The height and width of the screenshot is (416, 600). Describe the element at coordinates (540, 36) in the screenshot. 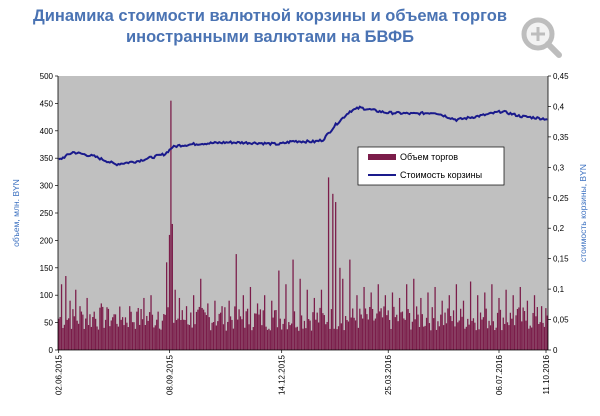

I see `magnifier-plus-icon` at that location.